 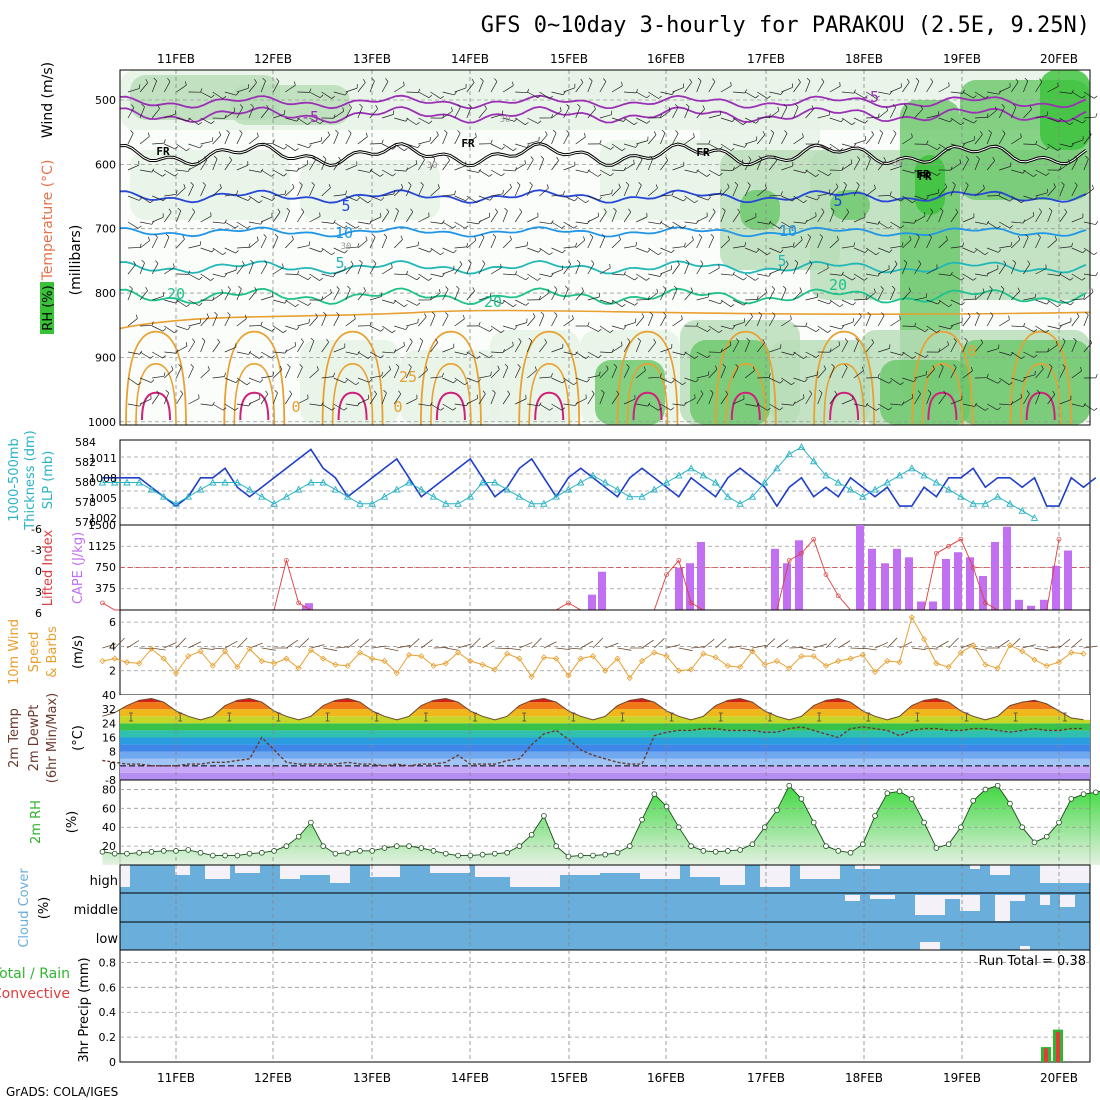 I want to click on cape-bar, so click(x=909, y=583).